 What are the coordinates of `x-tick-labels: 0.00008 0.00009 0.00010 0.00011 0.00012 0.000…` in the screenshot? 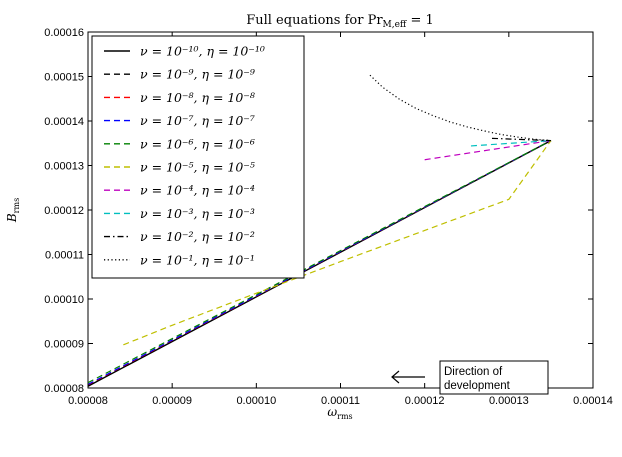 It's located at (340, 401).